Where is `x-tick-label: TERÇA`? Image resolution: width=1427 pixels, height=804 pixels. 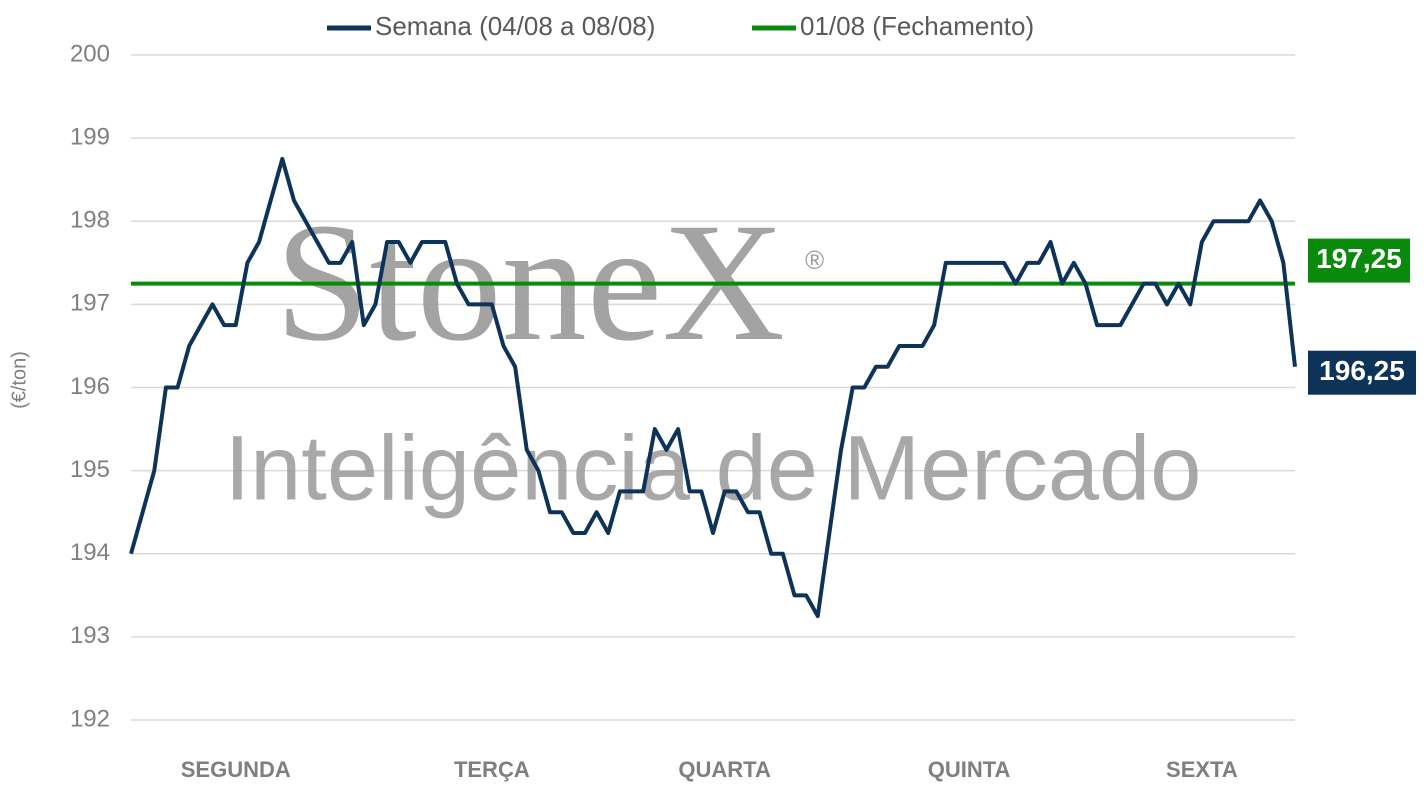 x-tick-label: TERÇA is located at coordinates (492, 769).